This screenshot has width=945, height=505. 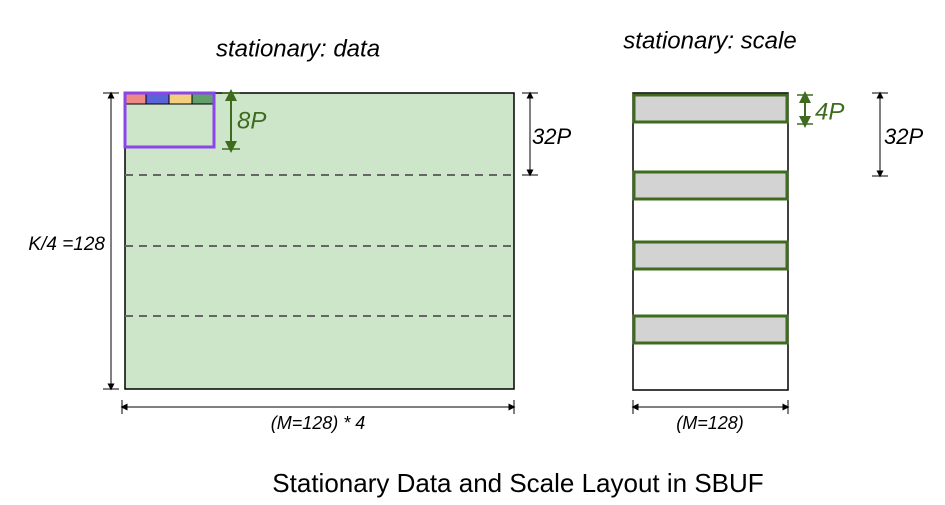 I want to click on block-label: 4P, so click(x=829, y=111).